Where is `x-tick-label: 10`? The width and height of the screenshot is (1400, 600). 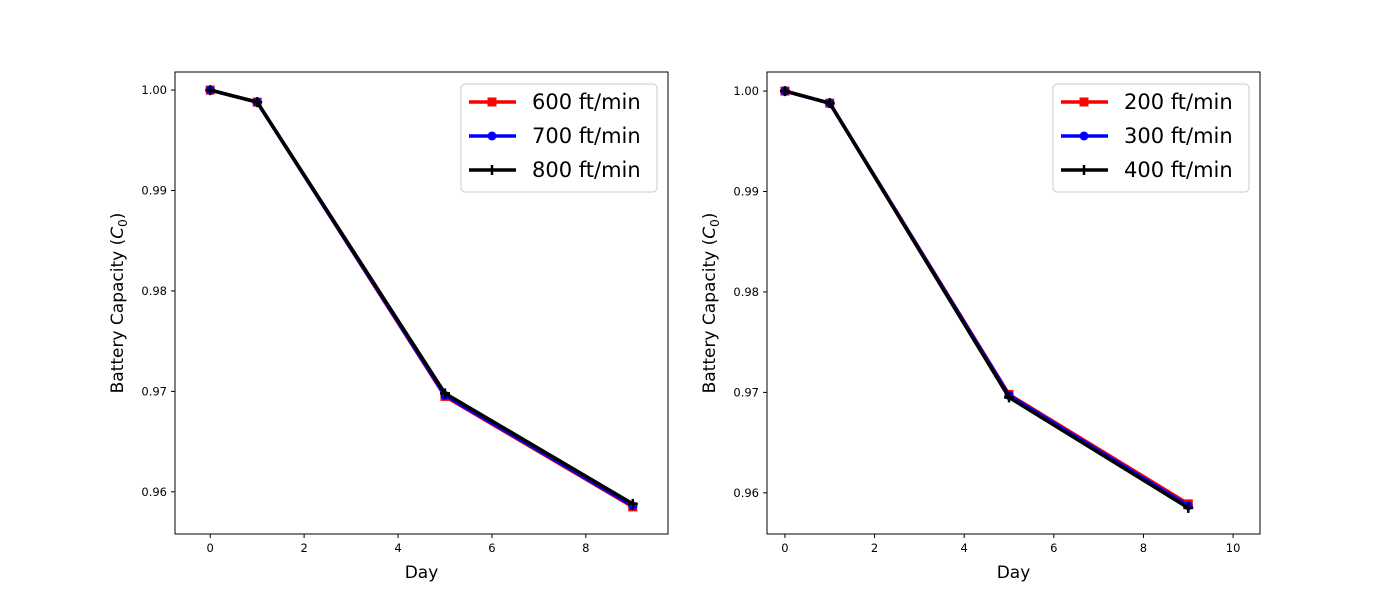
x-tick-label: 10 is located at coordinates (1233, 548).